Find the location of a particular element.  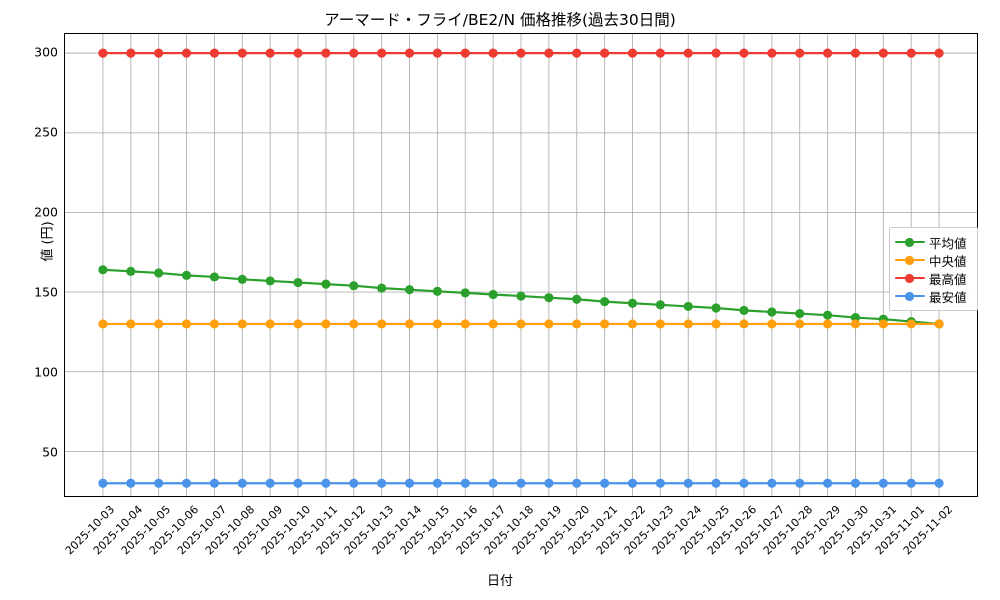

legend-label: 最高値 is located at coordinates (948, 279).